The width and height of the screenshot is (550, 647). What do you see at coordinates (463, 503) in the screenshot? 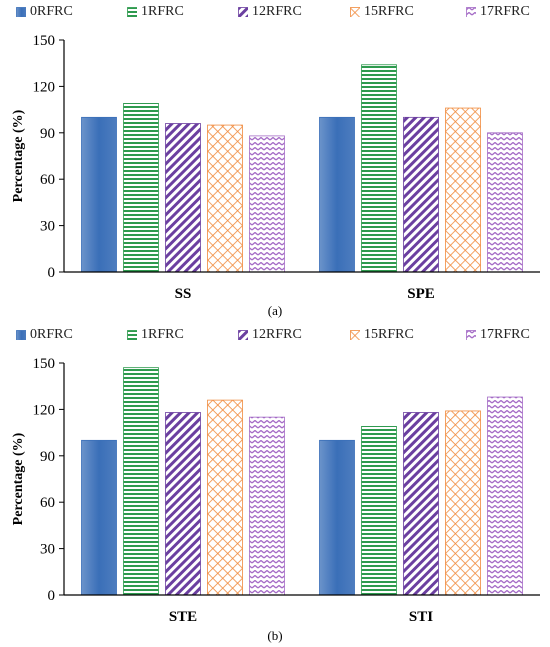
I see `bar-sti-15rfrc` at bounding box center [463, 503].